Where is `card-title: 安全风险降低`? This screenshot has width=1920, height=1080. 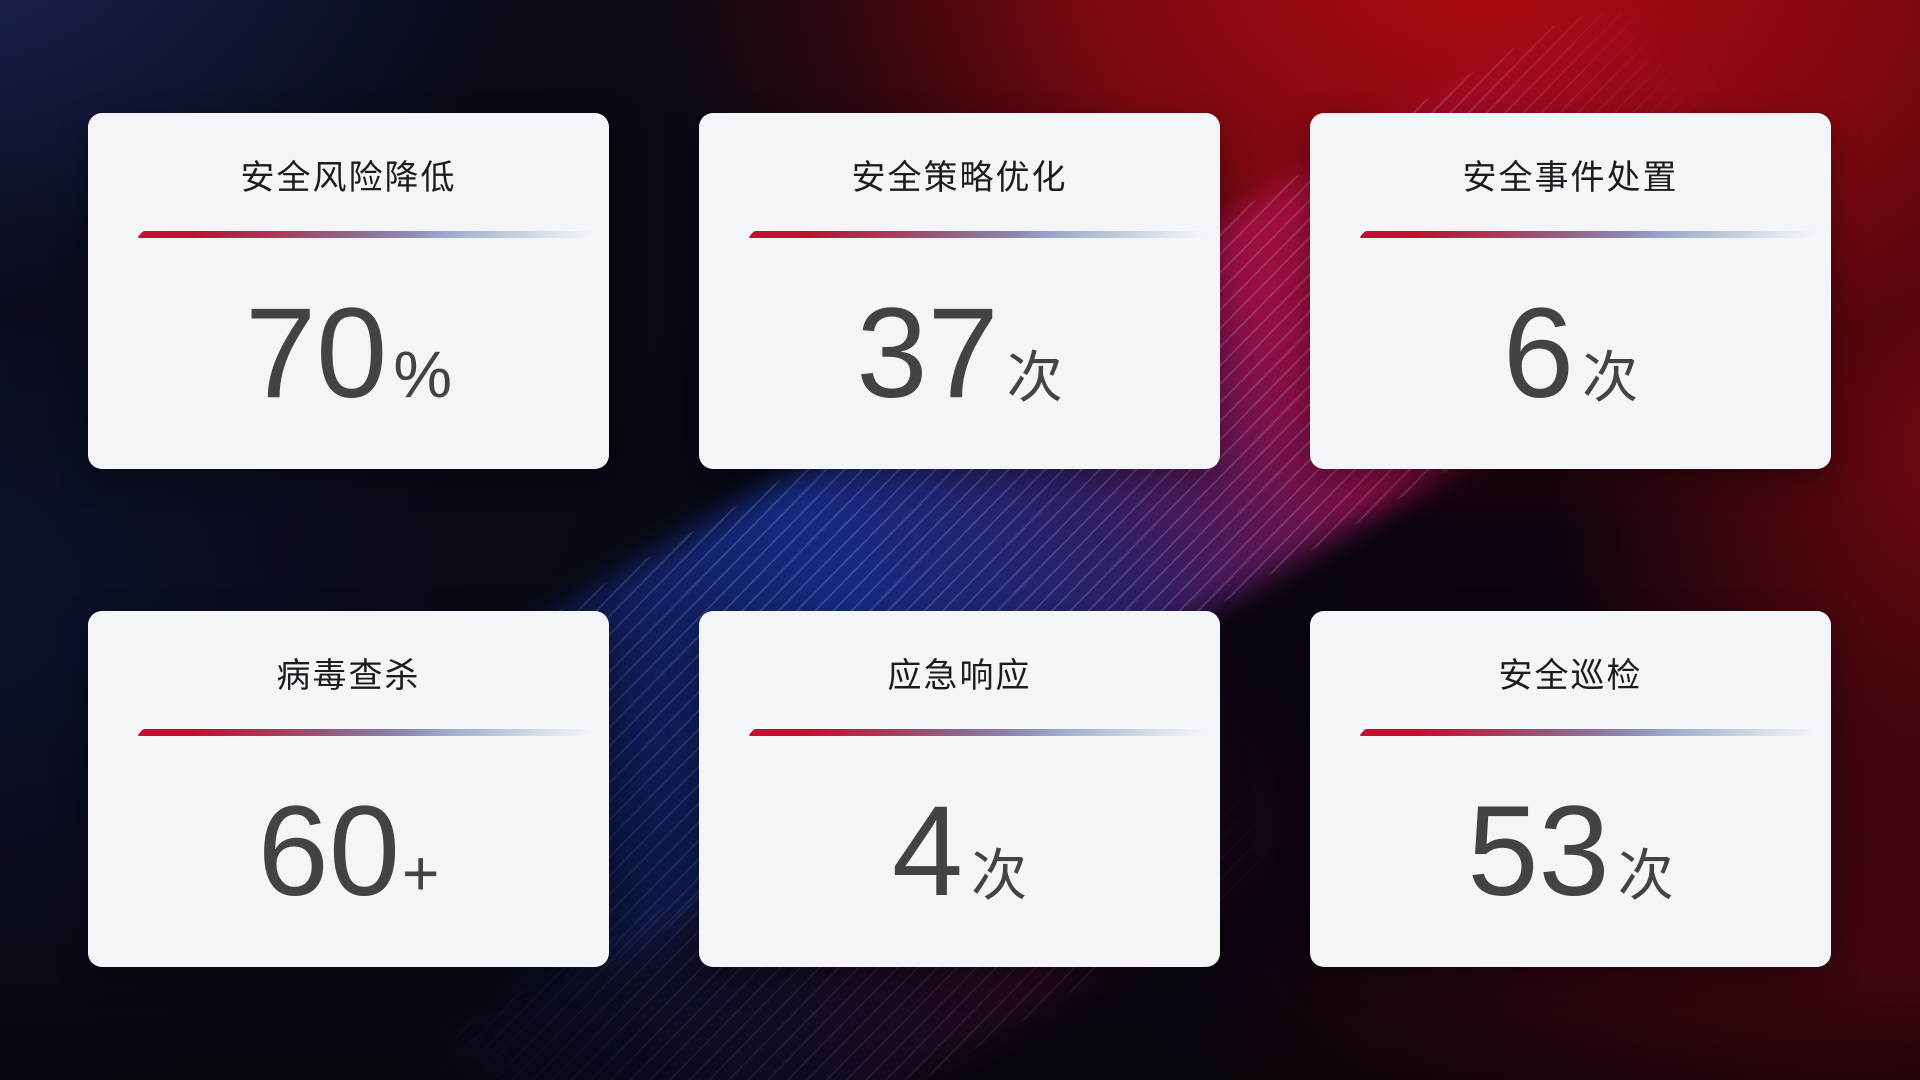 card-title: 安全风险降低 is located at coordinates (348, 178).